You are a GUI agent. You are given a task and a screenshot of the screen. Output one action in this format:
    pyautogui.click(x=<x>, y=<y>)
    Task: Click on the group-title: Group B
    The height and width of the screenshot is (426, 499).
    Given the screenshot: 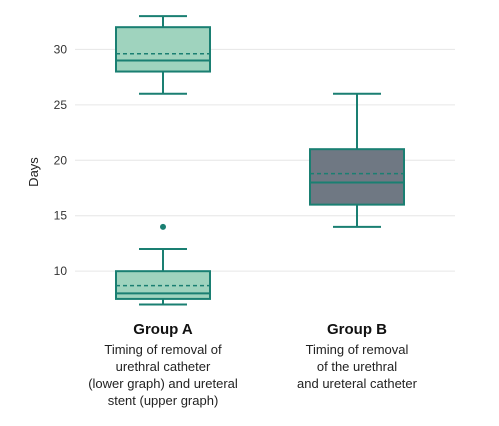 What is the action you would take?
    pyautogui.click(x=357, y=329)
    